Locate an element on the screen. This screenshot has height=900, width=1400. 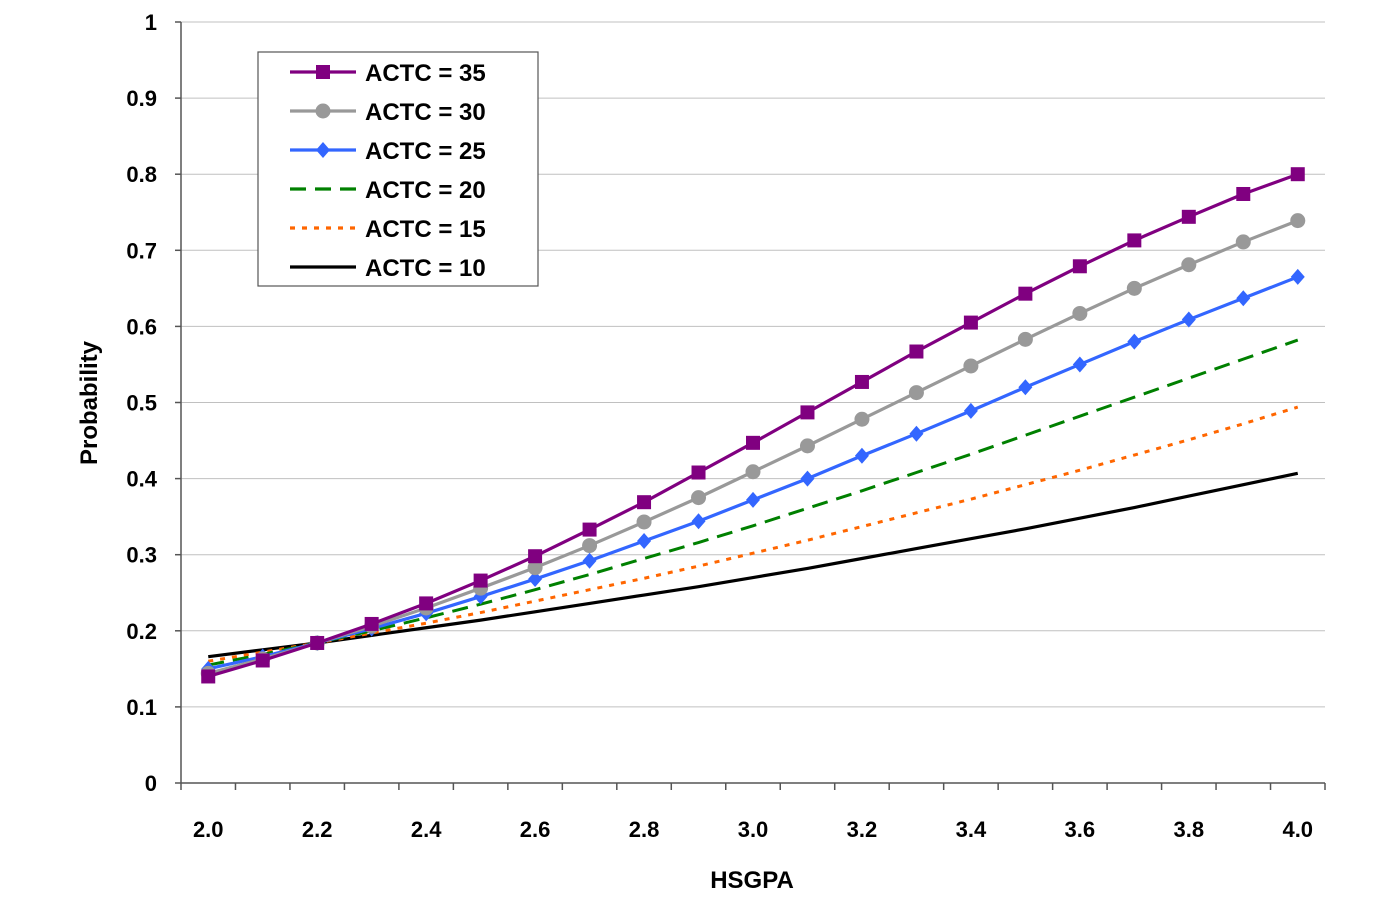
y-tick-label: 0 is located at coordinates (151, 783).